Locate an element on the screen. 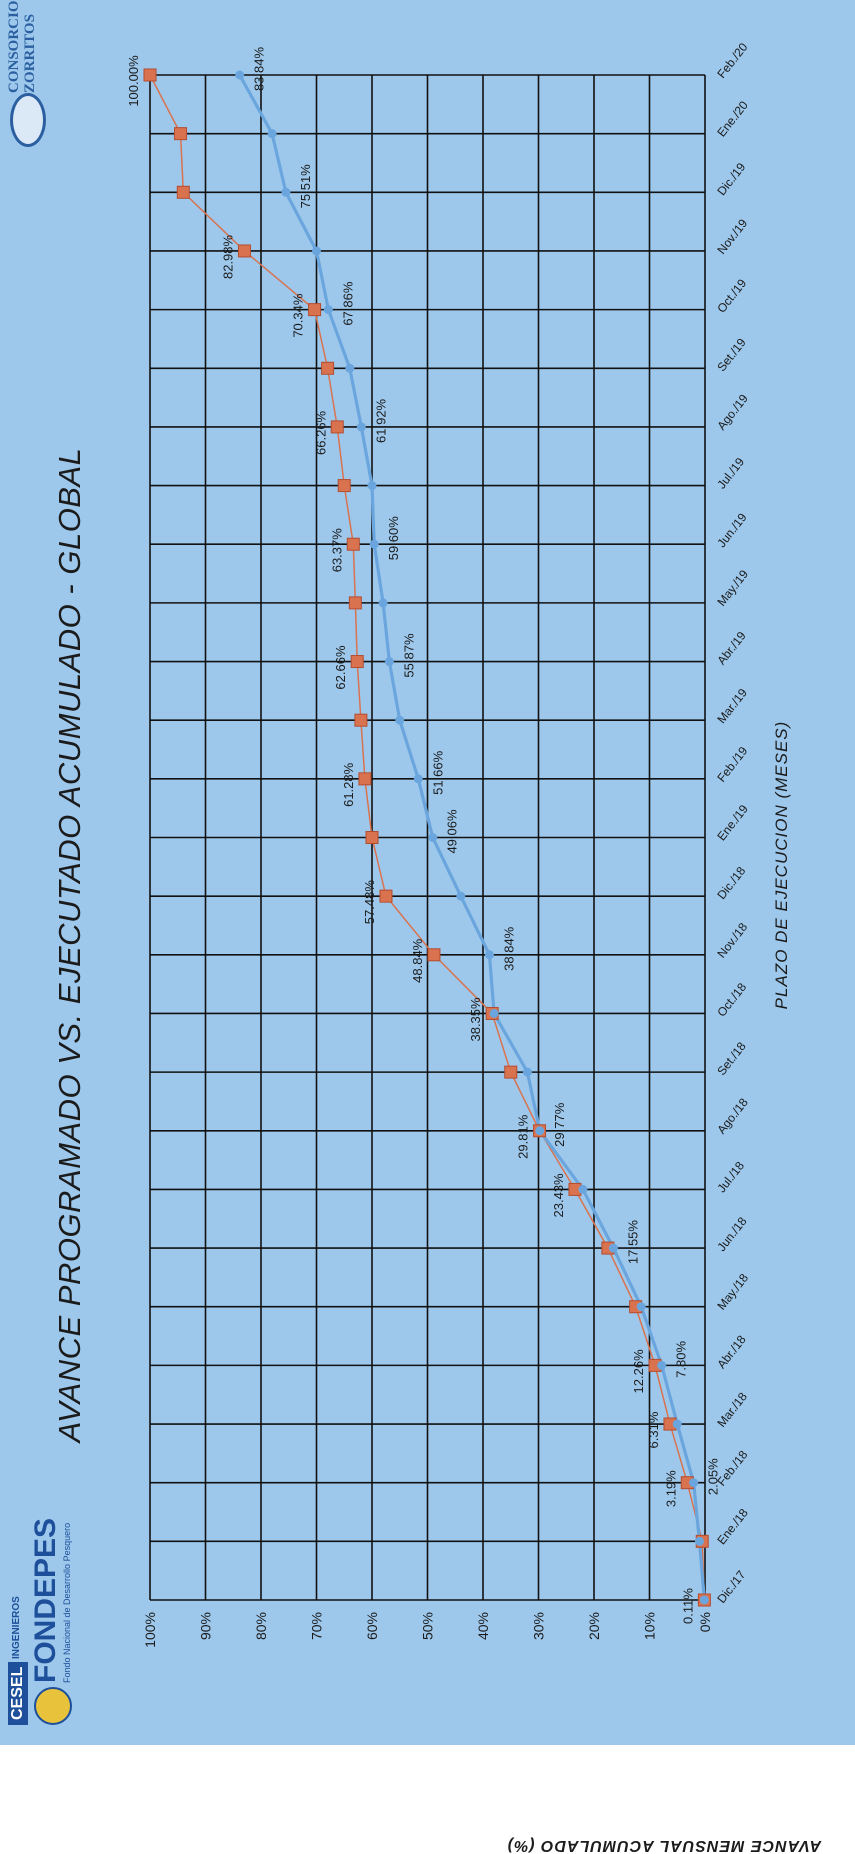 Image resolution: width=855 pixels, height=1854 pixels. x-tick-label: Ene./19 is located at coordinates (732, 822).